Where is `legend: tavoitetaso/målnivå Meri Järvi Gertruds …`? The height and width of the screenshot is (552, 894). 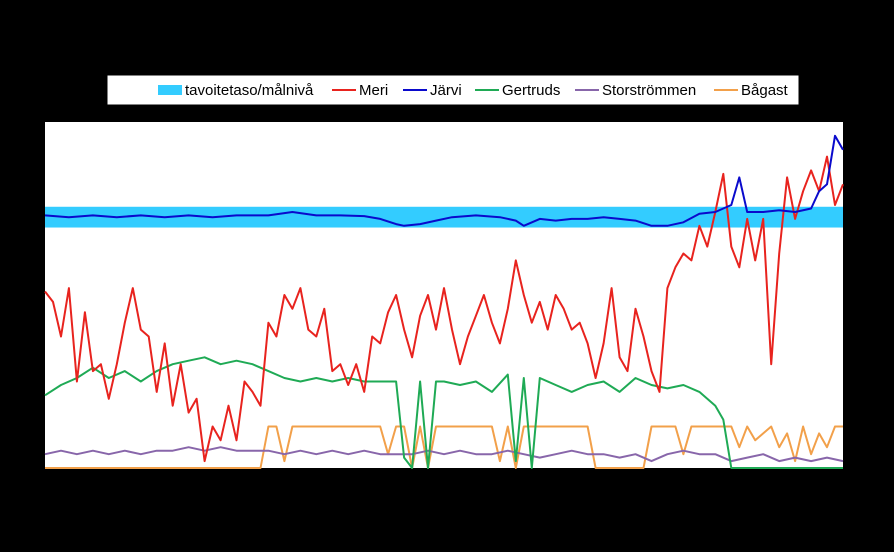
legend: tavoitetaso/målnivå Meri Järvi Gertruds … is located at coordinates (453, 90).